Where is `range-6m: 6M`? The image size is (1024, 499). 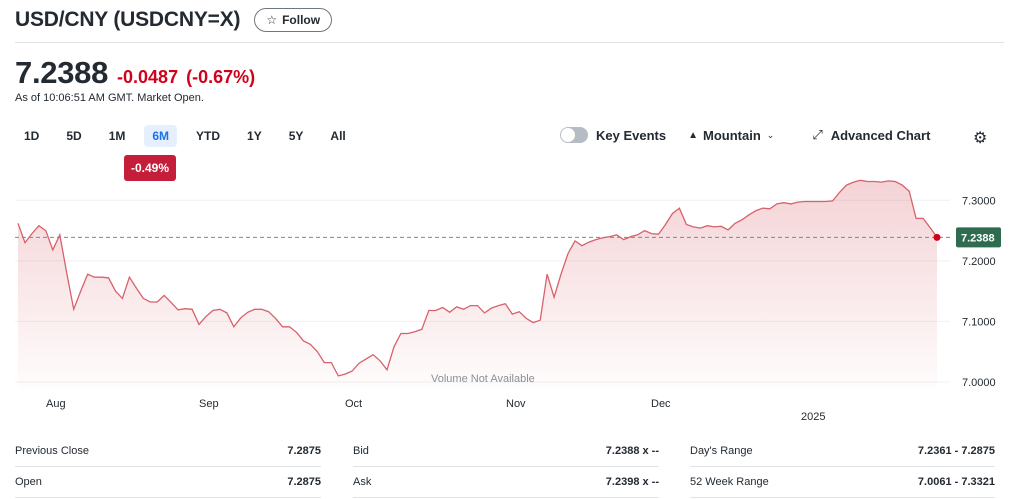
range-6m: 6M is located at coordinates (161, 136).